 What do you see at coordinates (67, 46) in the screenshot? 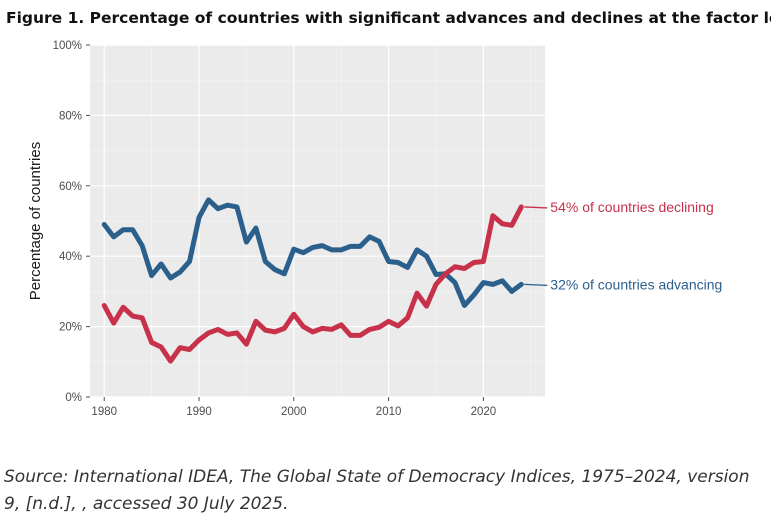
I see `y-tick-label: 100%` at bounding box center [67, 46].